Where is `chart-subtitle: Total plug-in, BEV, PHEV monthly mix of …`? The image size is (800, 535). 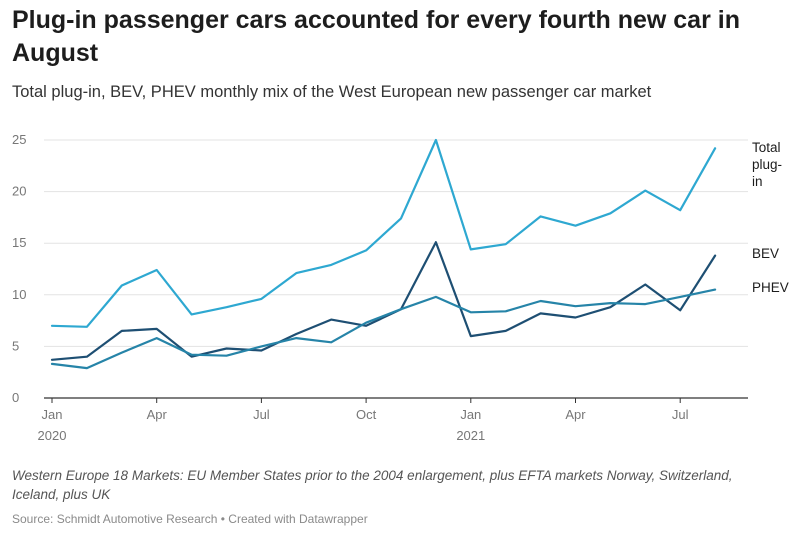
chart-subtitle: Total plug-in, BEV, PHEV monthly mix of … is located at coordinates (332, 92).